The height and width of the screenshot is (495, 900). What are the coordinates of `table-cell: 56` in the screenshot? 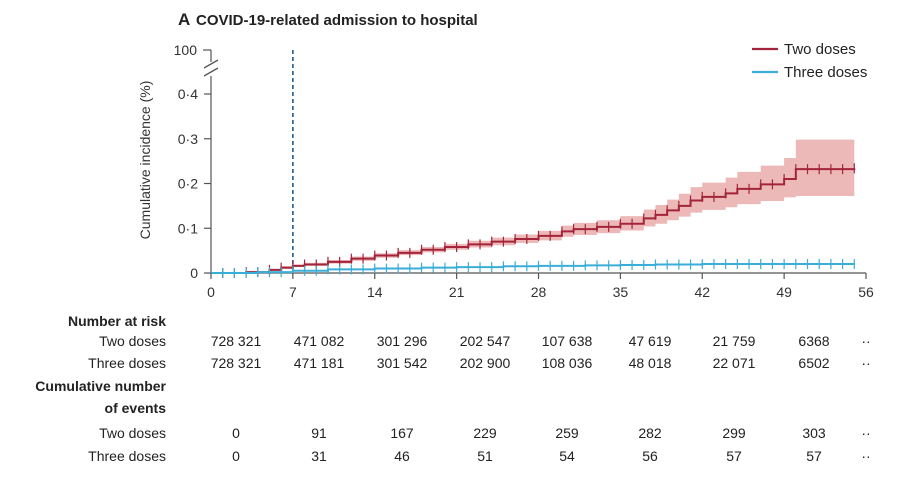 It's located at (650, 456).